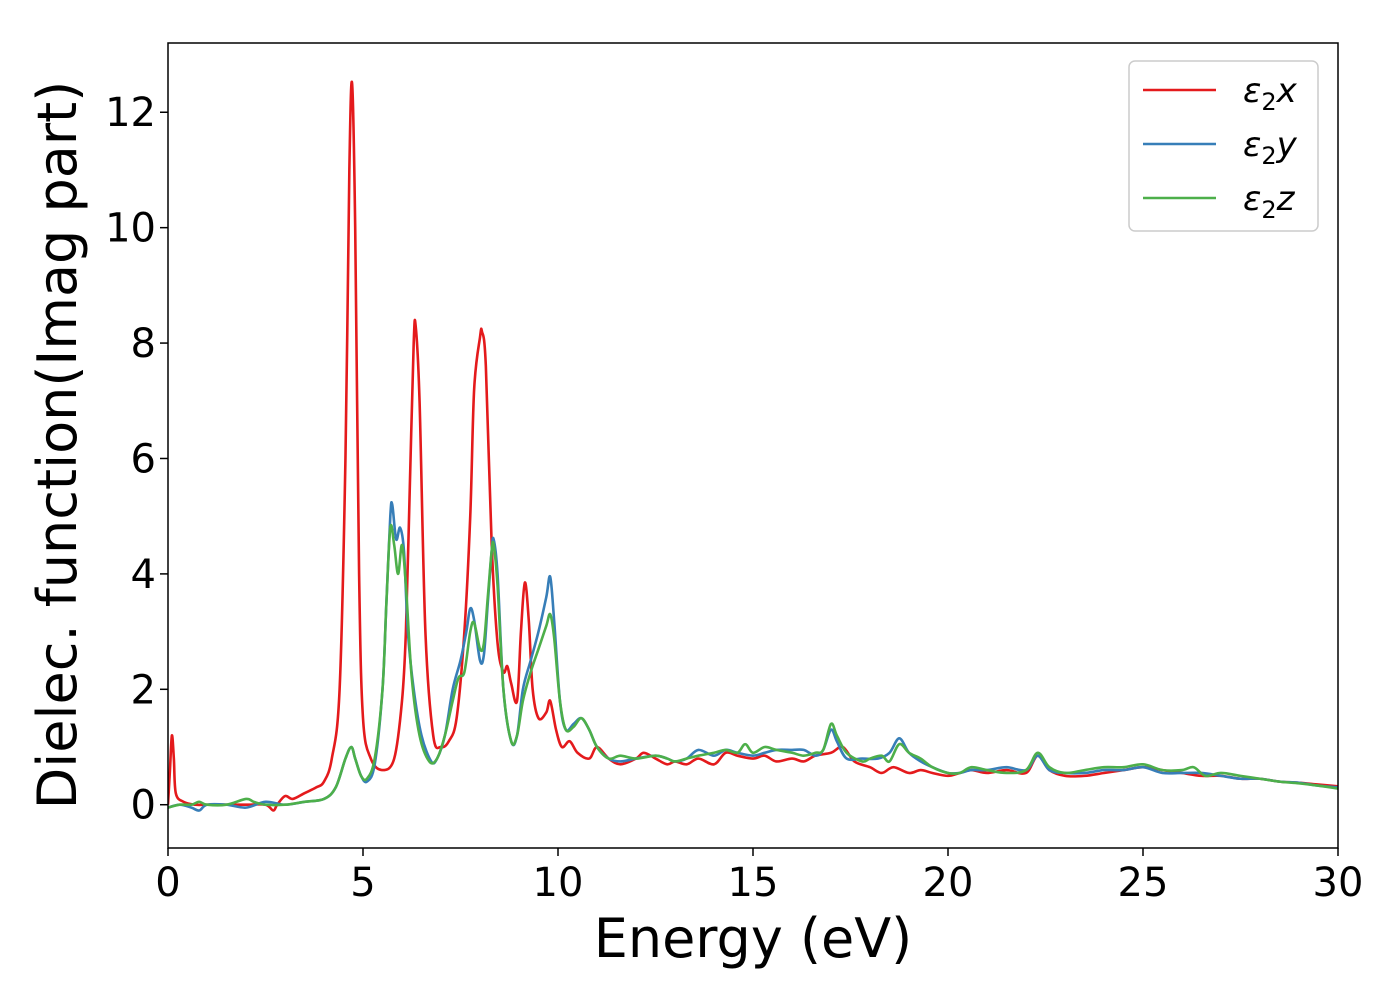 The width and height of the screenshot is (1400, 1000). Describe the element at coordinates (1269, 201) in the screenshot. I see `legend-label: ε2z` at that location.